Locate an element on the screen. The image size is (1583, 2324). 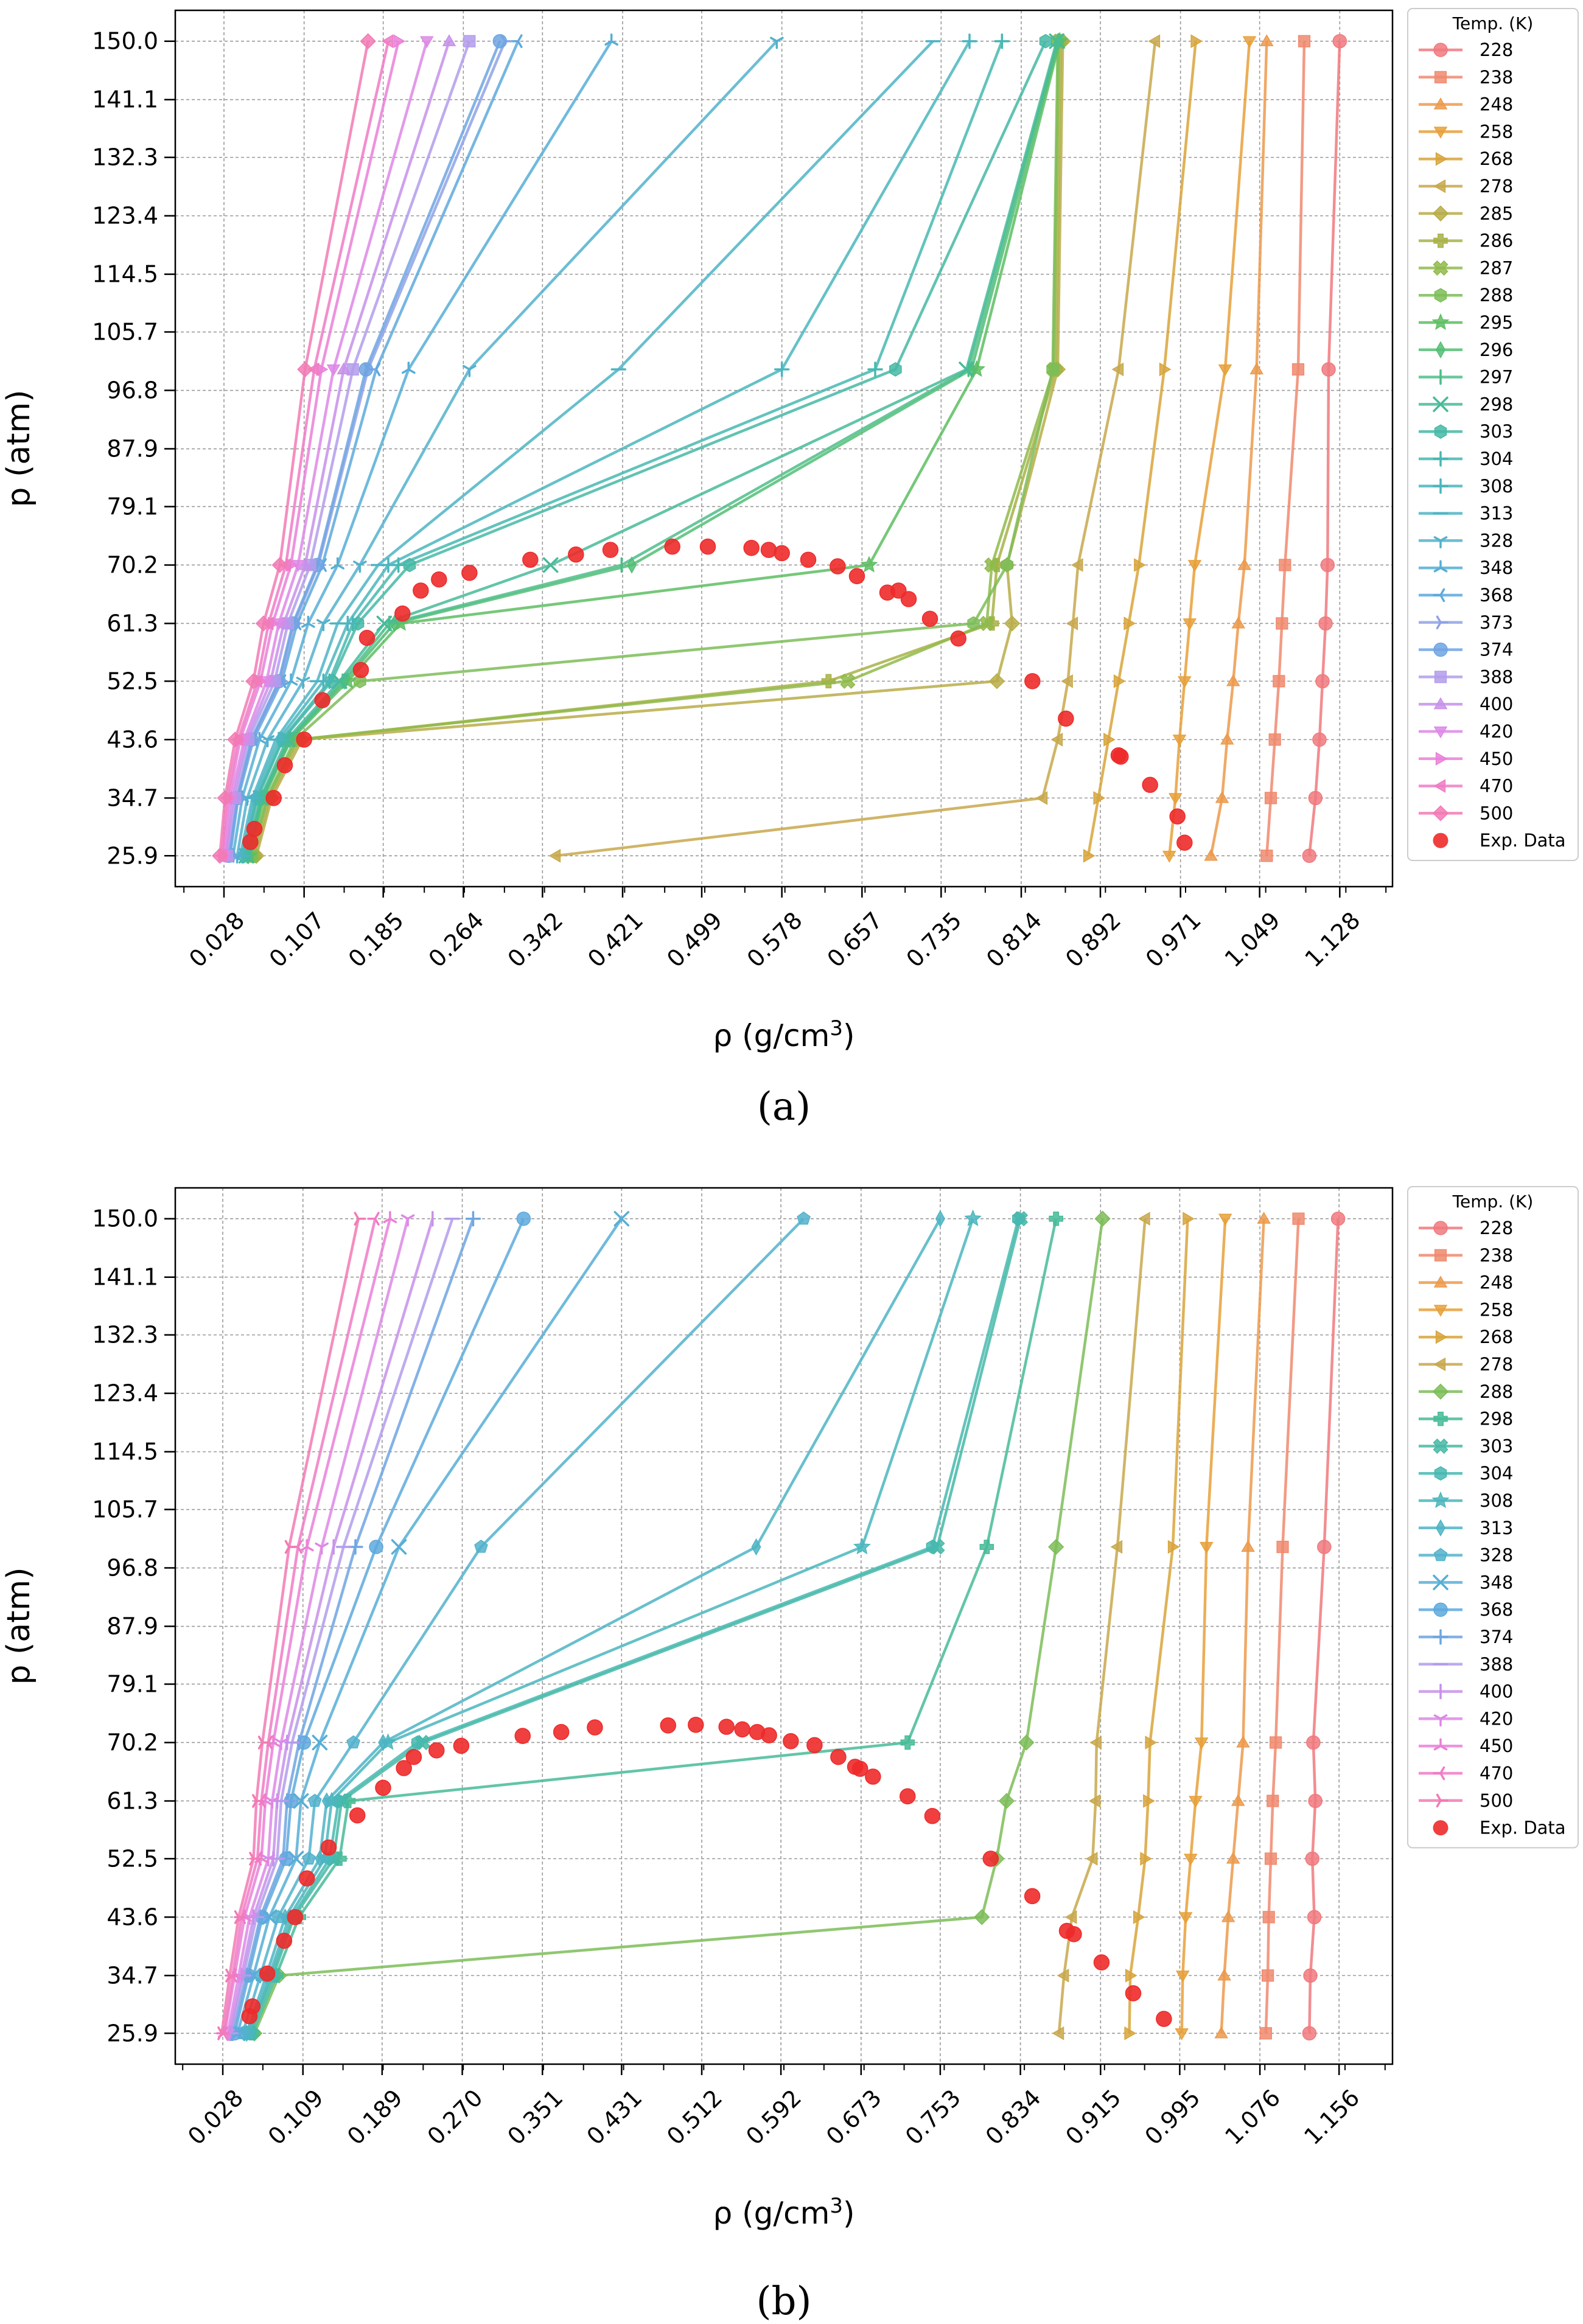
panel-b-legend-item-374: 374 is located at coordinates (1466, 1637).